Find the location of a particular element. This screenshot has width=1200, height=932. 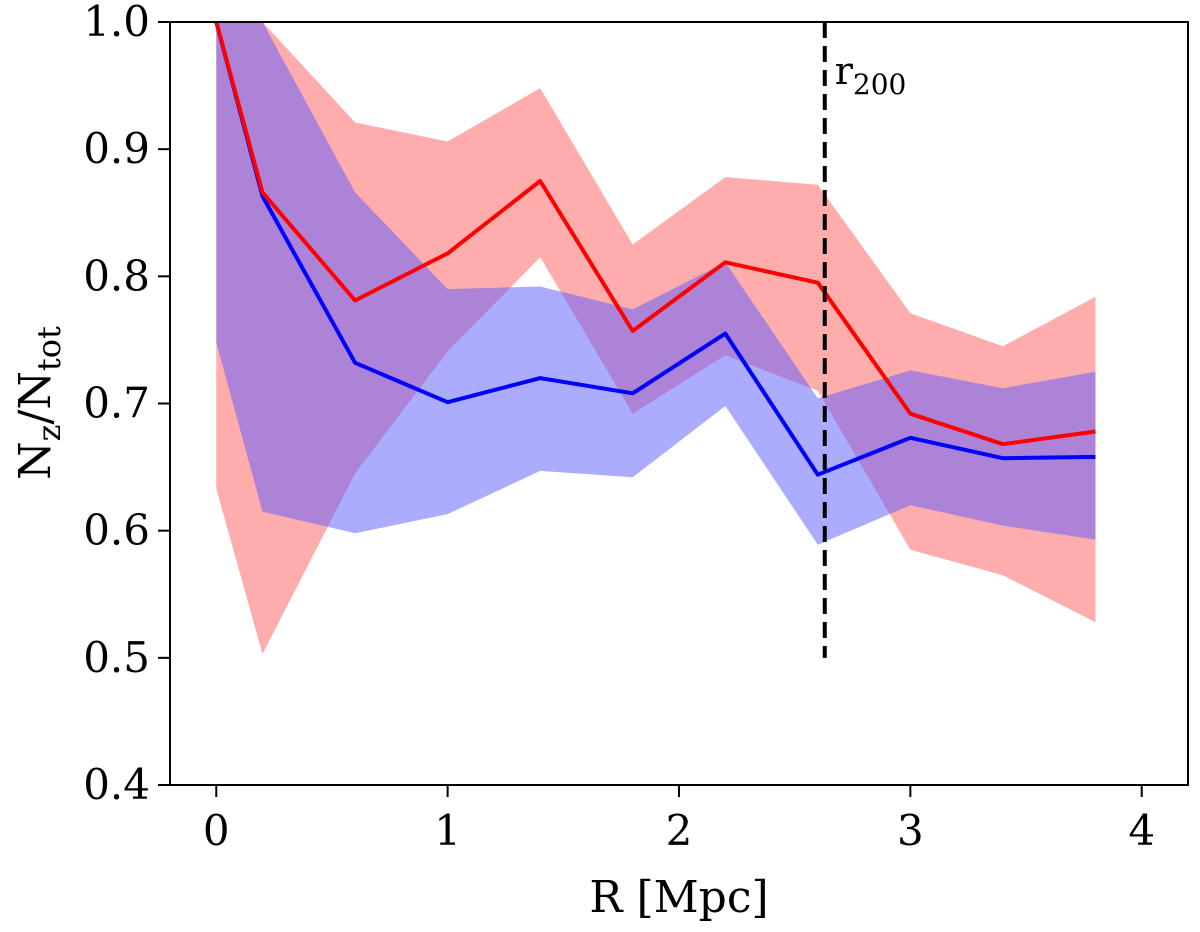

y-tick-label: 1.0 is located at coordinates (116, 23).